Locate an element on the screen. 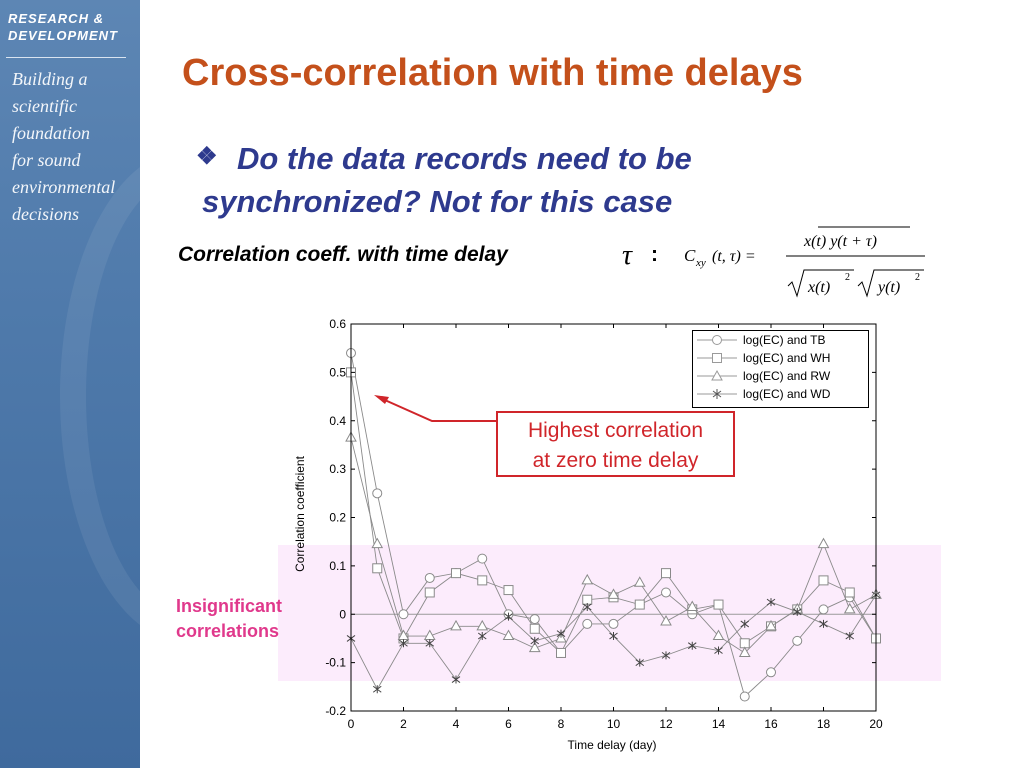 Image resolution: width=1024 pixels, height=768 pixels. legend-circle-marker-icon is located at coordinates (717, 340).